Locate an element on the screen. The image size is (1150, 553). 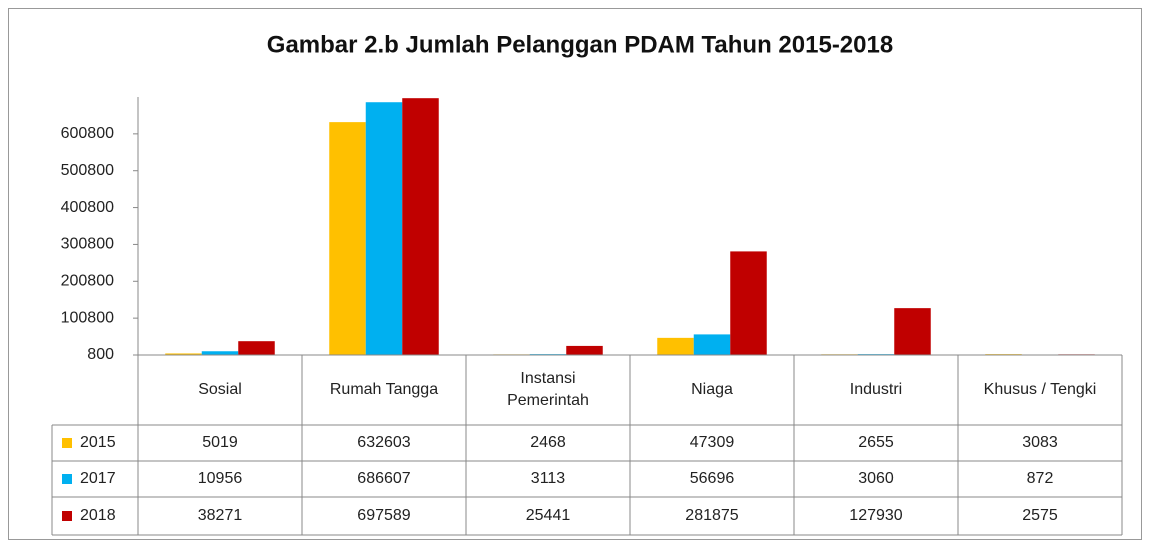
table-value: 2655 is located at coordinates (876, 442).